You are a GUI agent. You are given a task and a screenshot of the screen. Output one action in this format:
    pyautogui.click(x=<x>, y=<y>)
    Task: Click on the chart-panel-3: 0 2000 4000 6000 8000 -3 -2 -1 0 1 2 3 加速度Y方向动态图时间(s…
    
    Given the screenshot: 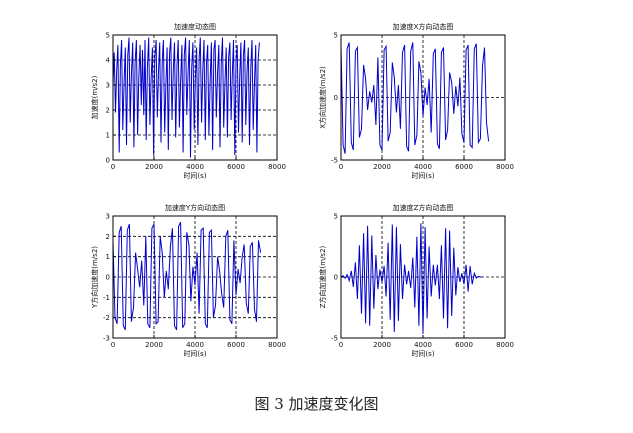 What is the action you would take?
    pyautogui.click(x=188, y=280)
    